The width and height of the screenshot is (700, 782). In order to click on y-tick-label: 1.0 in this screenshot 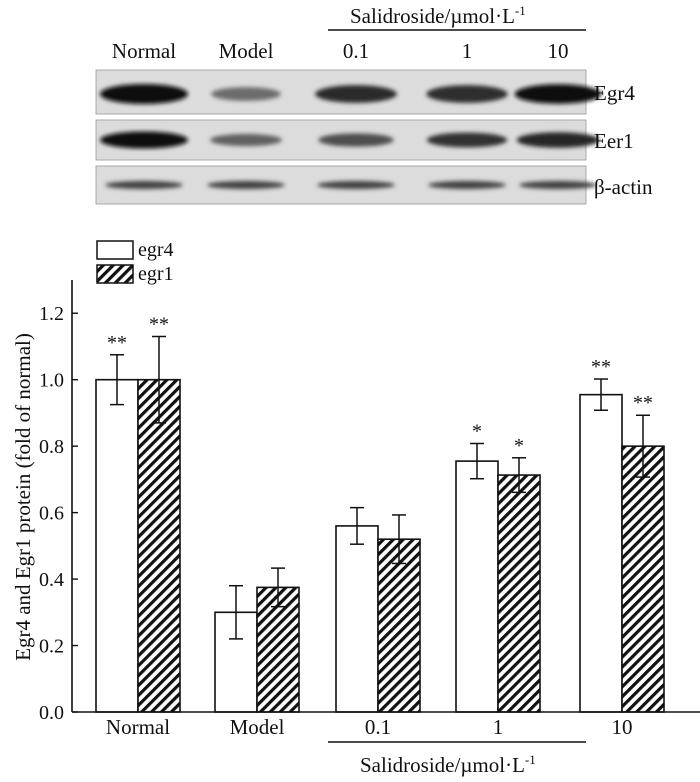, I will do `click(51, 381)`.